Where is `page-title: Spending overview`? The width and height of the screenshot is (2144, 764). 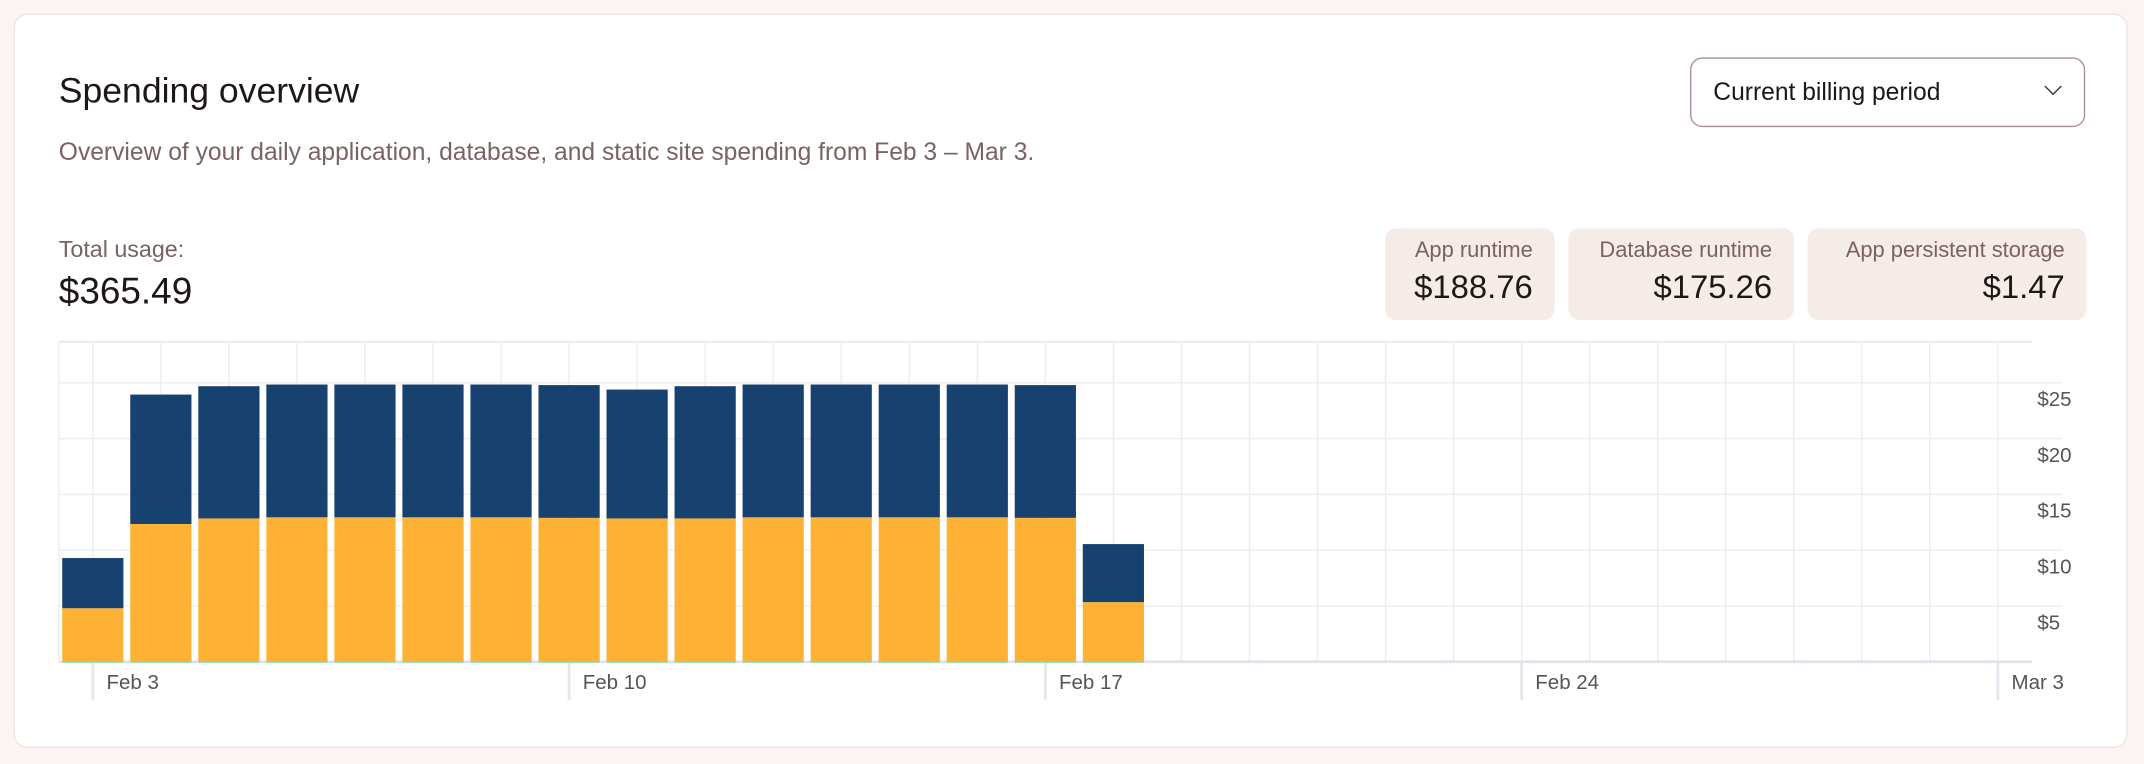 page-title: Spending overview is located at coordinates (209, 90).